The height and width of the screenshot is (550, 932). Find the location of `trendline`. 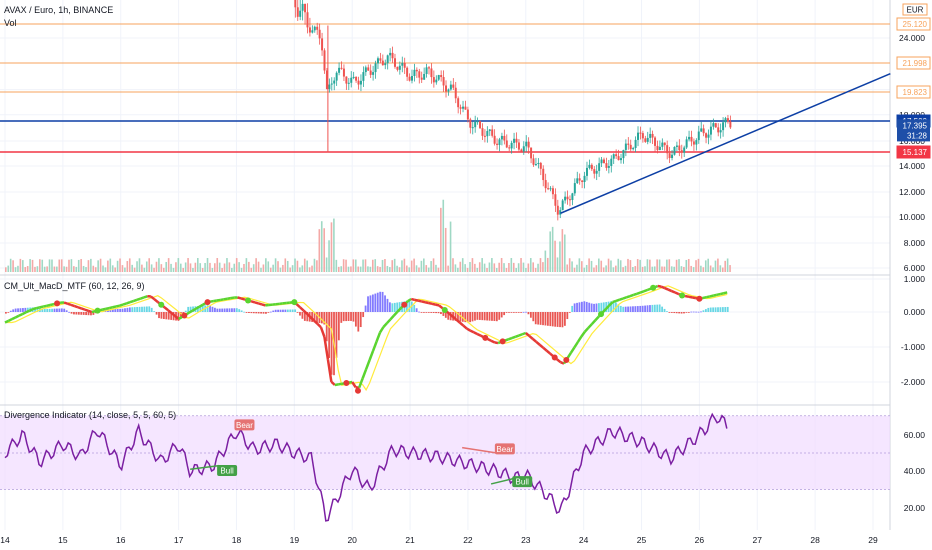

trendline is located at coordinates (725, 143).